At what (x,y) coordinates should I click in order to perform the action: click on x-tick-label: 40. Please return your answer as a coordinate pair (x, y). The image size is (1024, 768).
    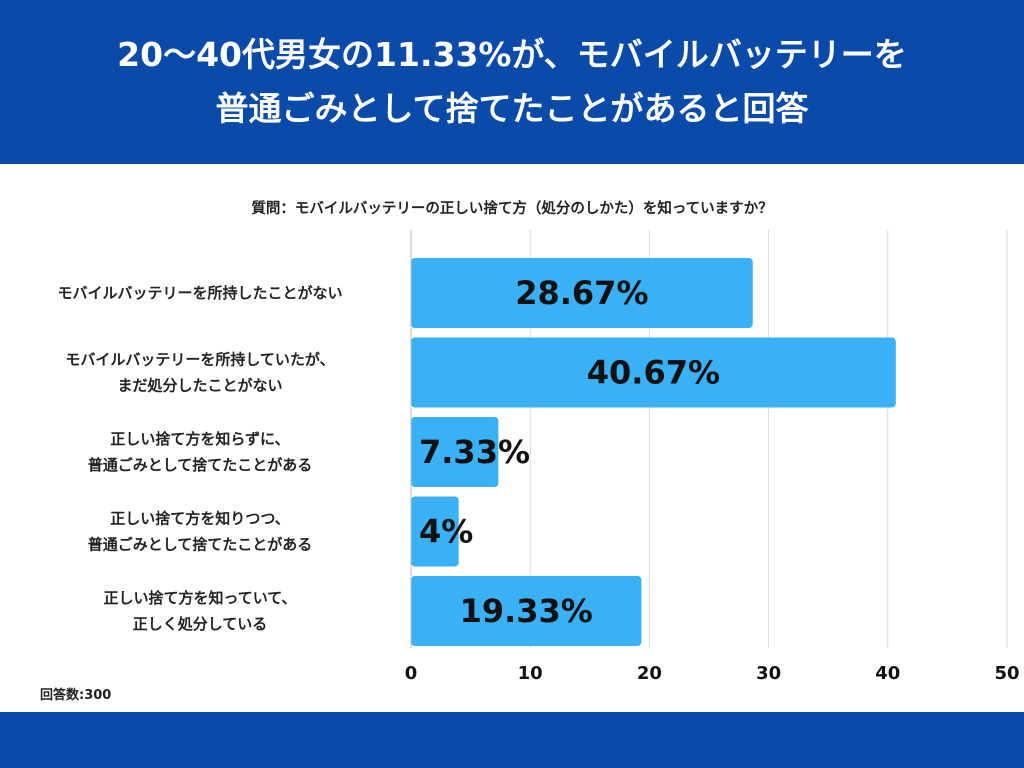
    Looking at the image, I should click on (887, 673).